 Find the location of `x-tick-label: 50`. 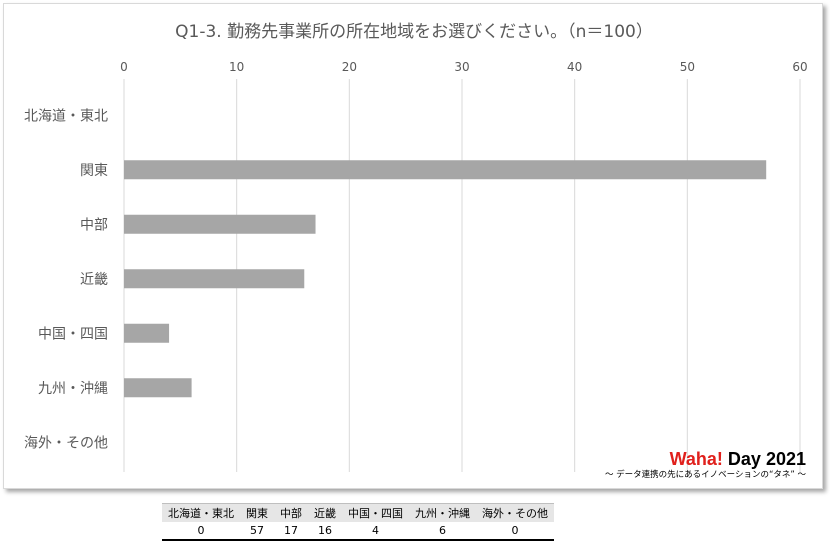

x-tick-label: 50 is located at coordinates (687, 67).